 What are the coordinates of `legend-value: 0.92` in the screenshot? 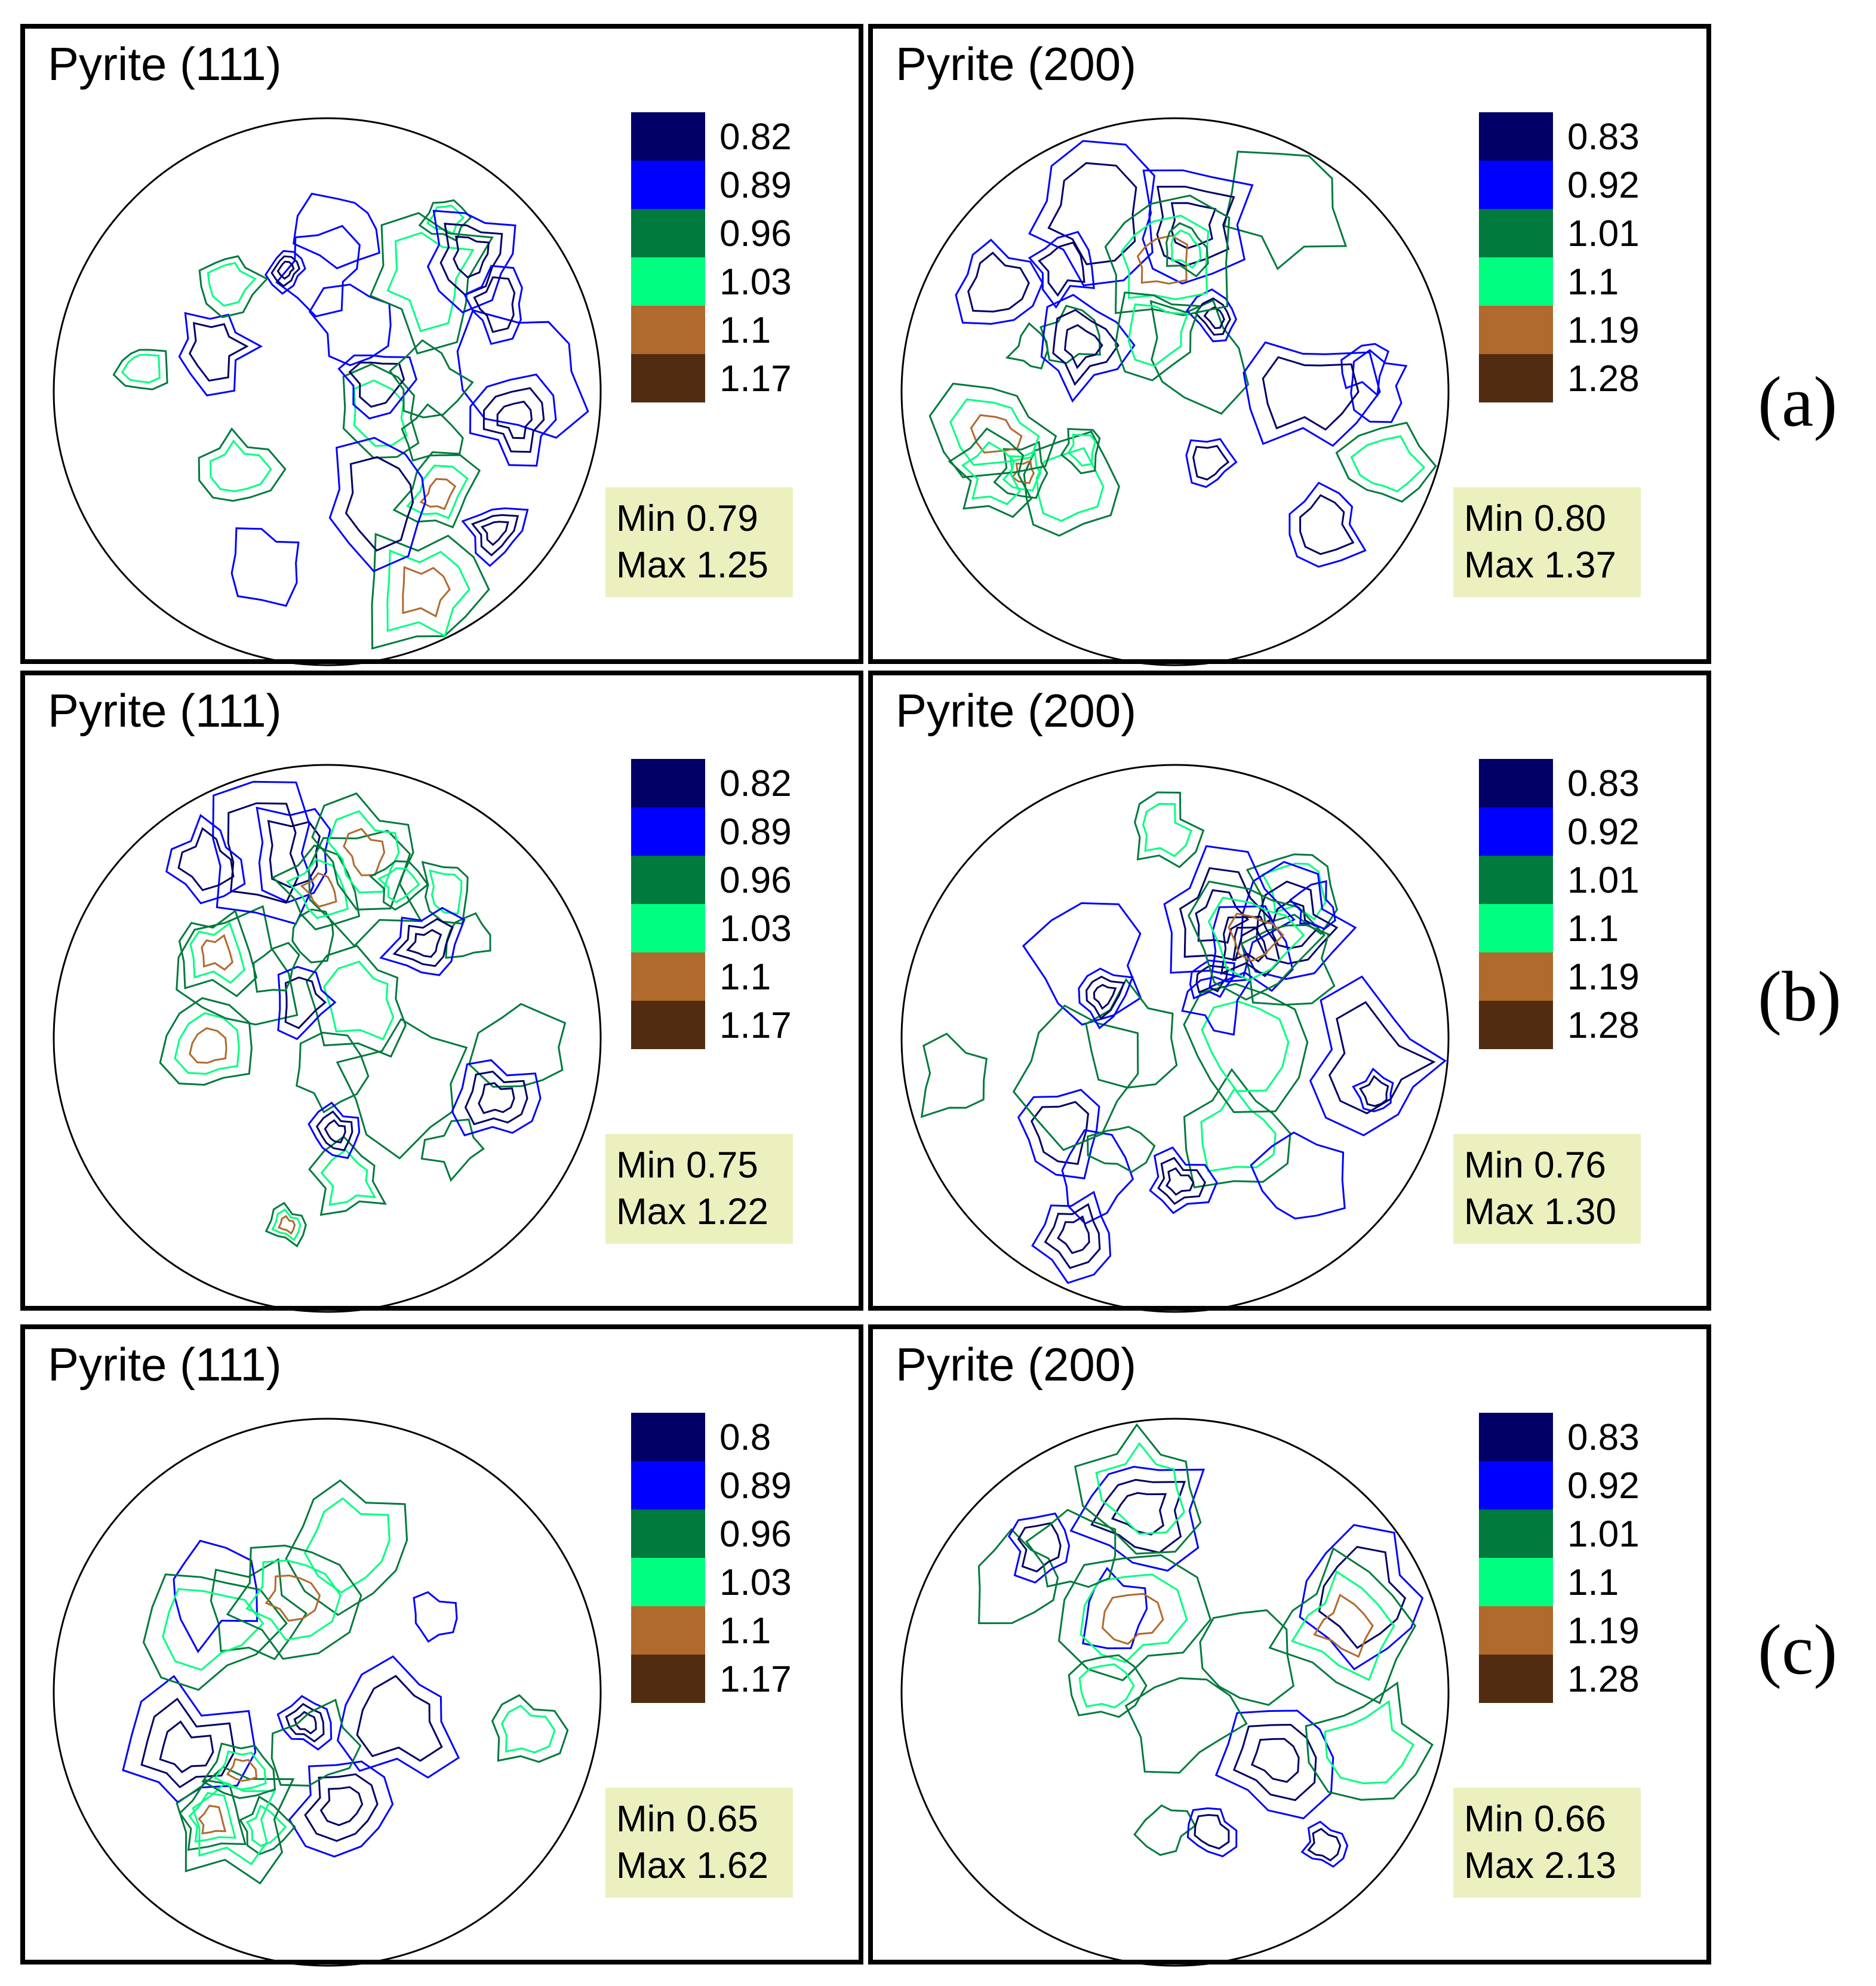 It's located at (1603, 1486).